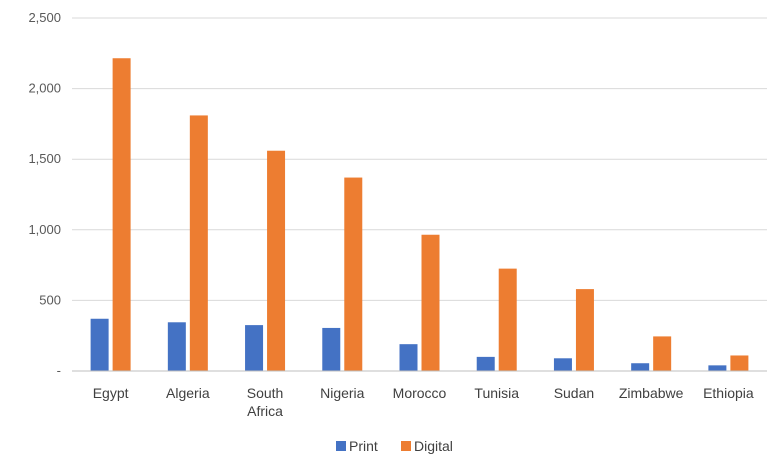  What do you see at coordinates (44, 158) in the screenshot?
I see `y-tick-label: 1,500` at bounding box center [44, 158].